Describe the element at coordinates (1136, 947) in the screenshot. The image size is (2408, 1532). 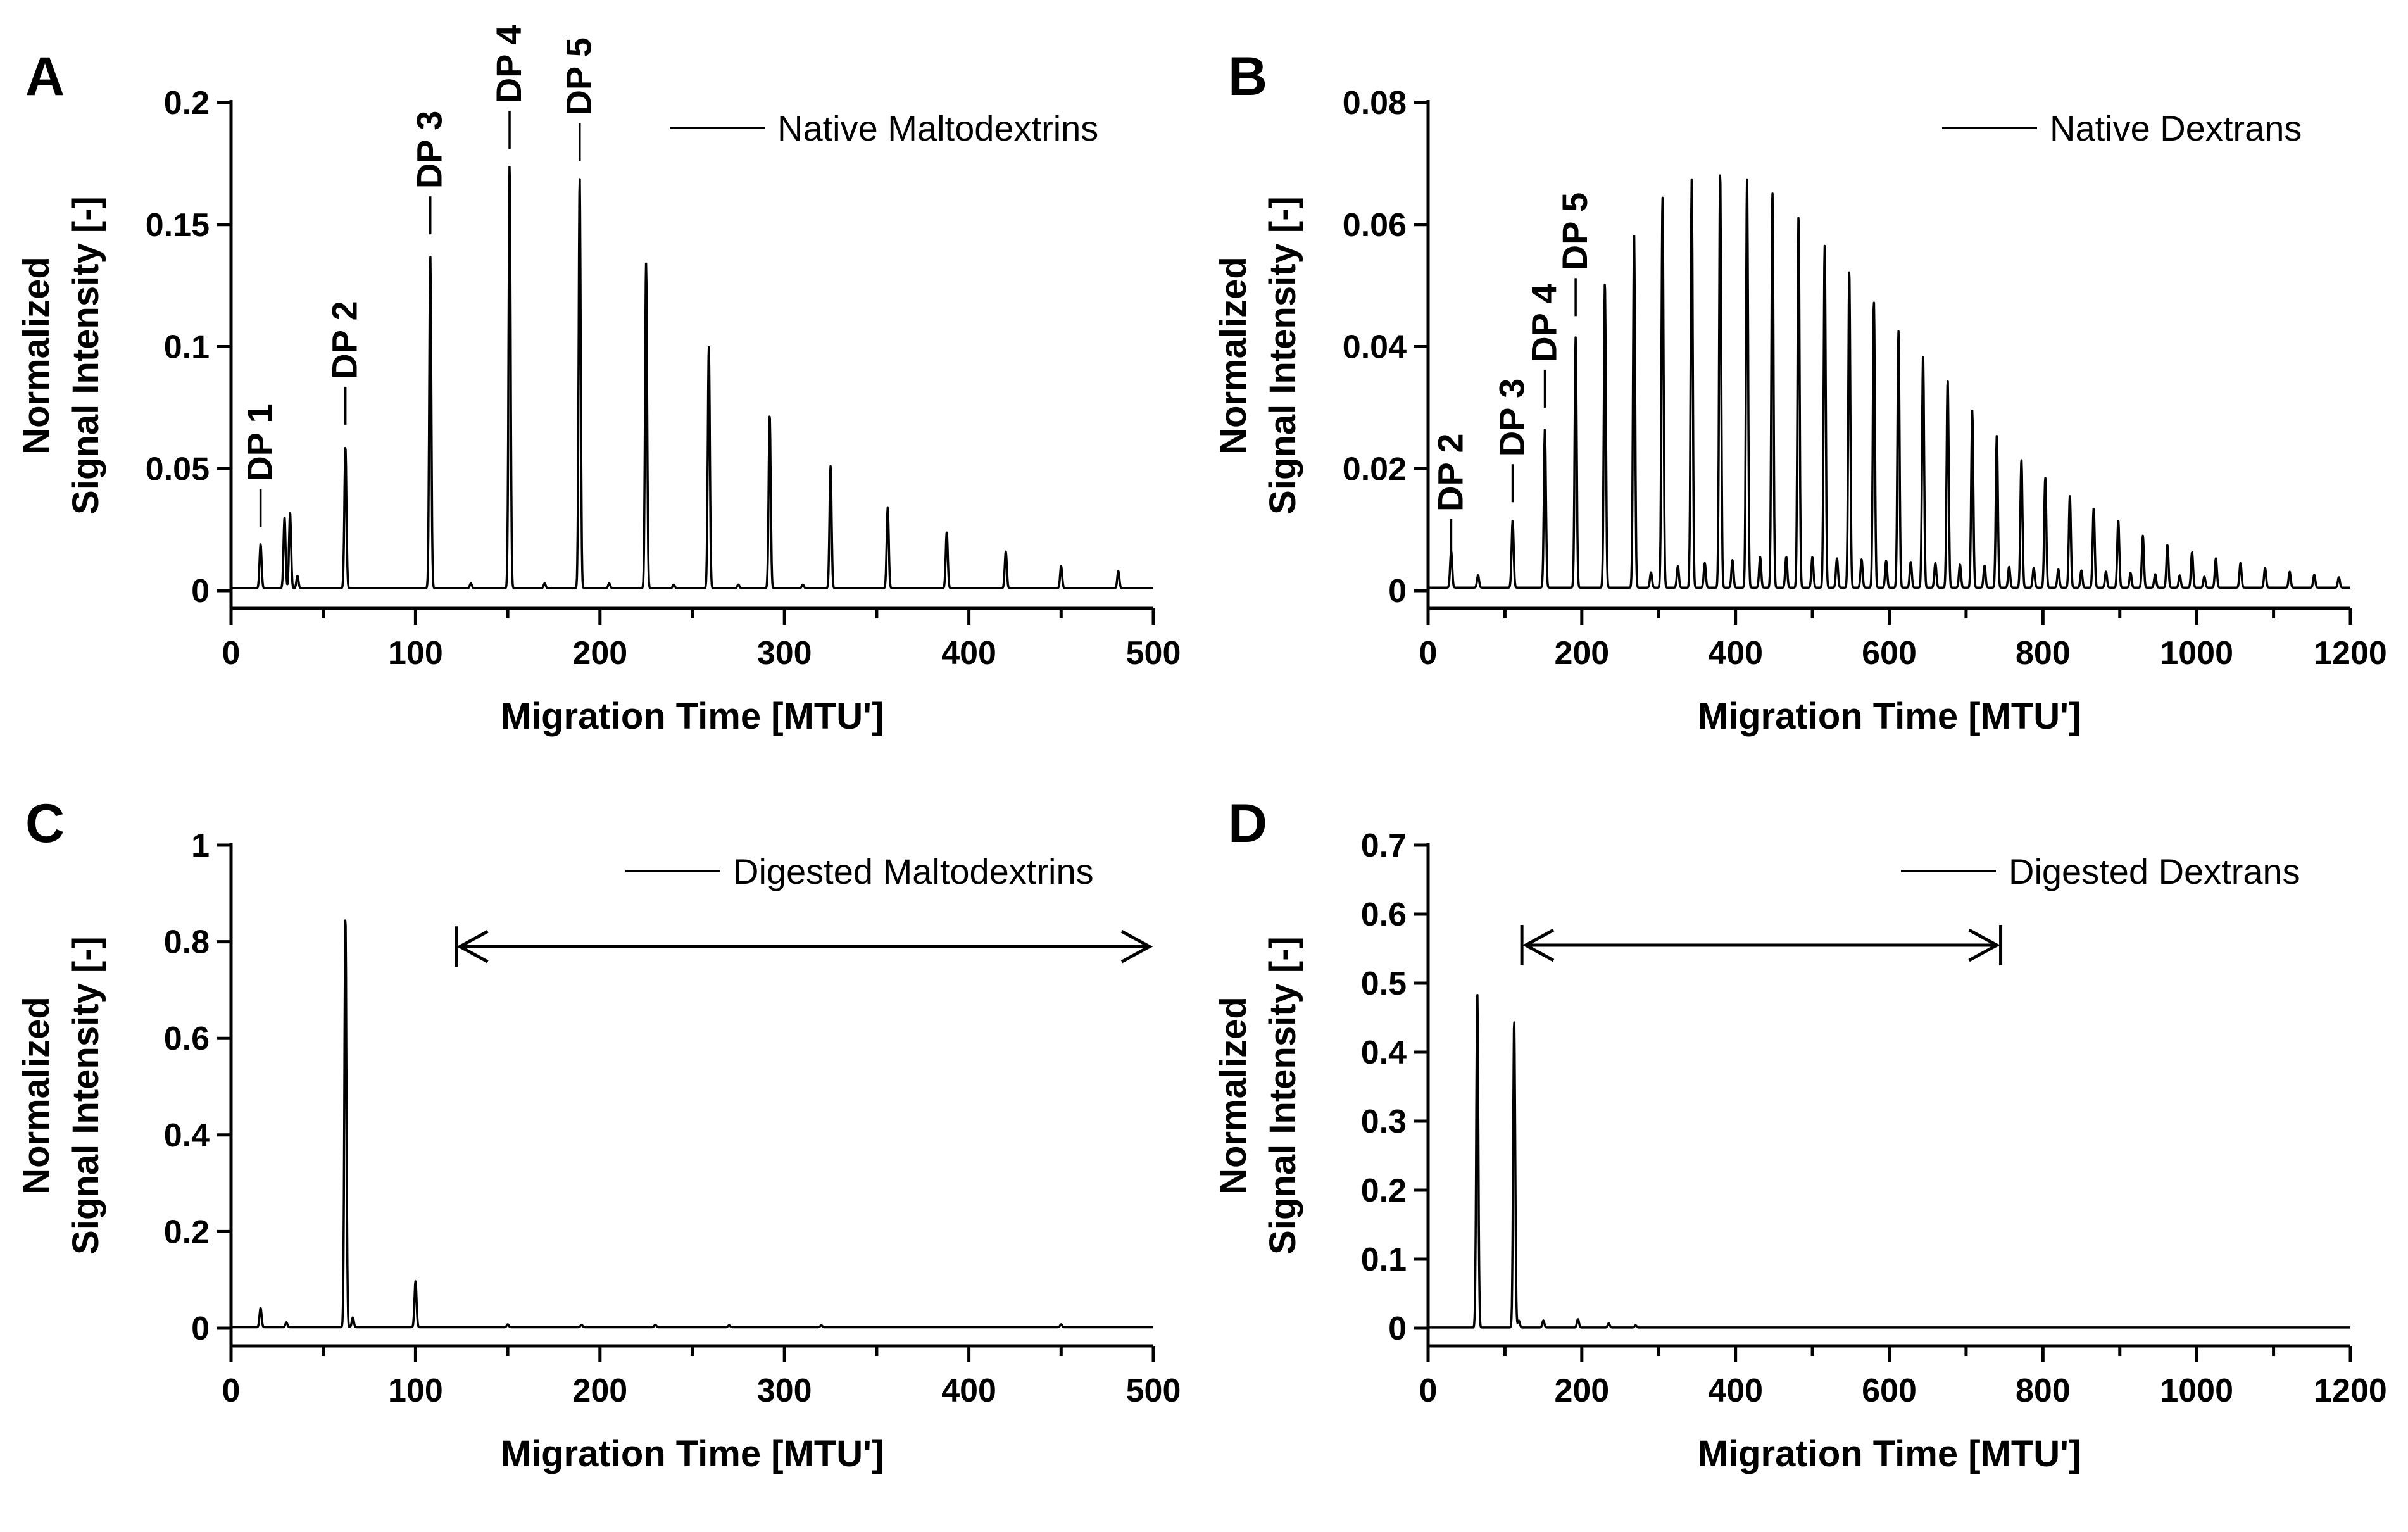
I see `chart-c-range-arrow-right-head` at that location.